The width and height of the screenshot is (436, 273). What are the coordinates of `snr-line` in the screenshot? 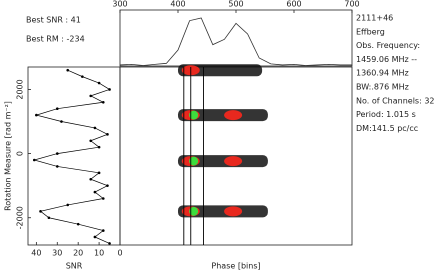 It's located at (71, 156).